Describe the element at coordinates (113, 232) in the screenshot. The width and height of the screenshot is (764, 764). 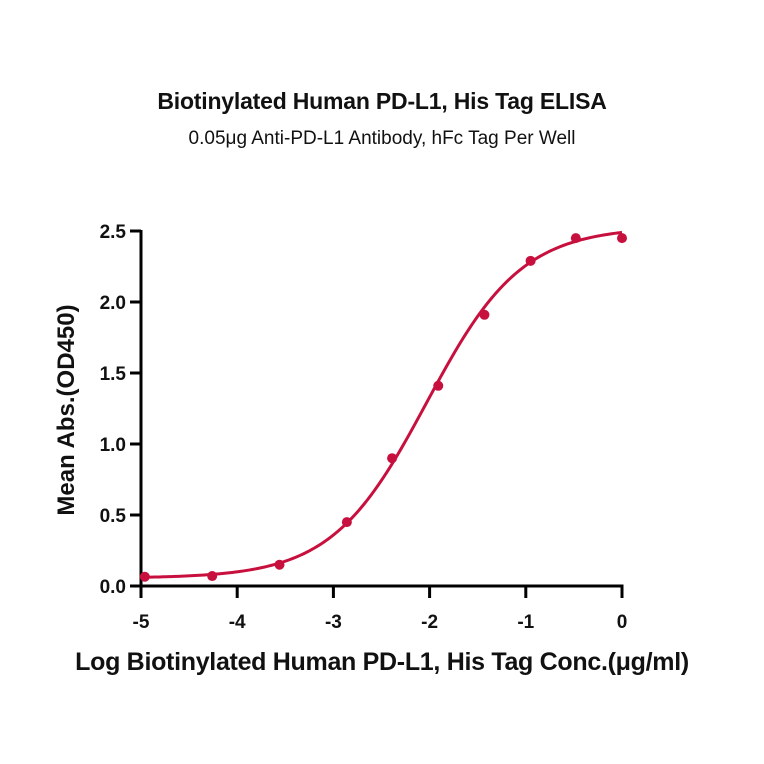
I see `y-tick-label: 2.5` at that location.